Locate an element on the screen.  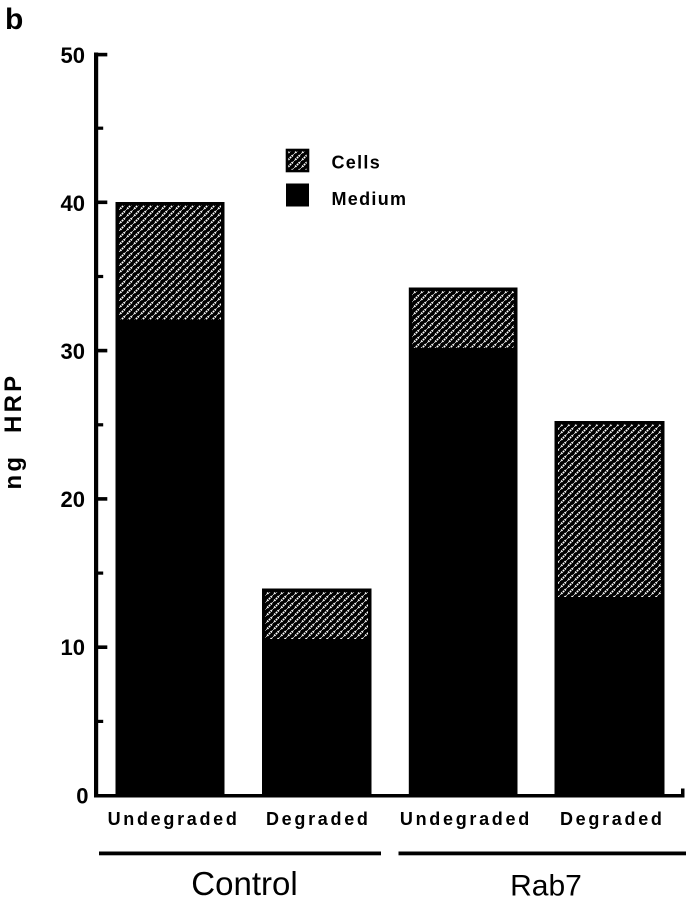
svg-text: 20 is located at coordinates (73, 499).